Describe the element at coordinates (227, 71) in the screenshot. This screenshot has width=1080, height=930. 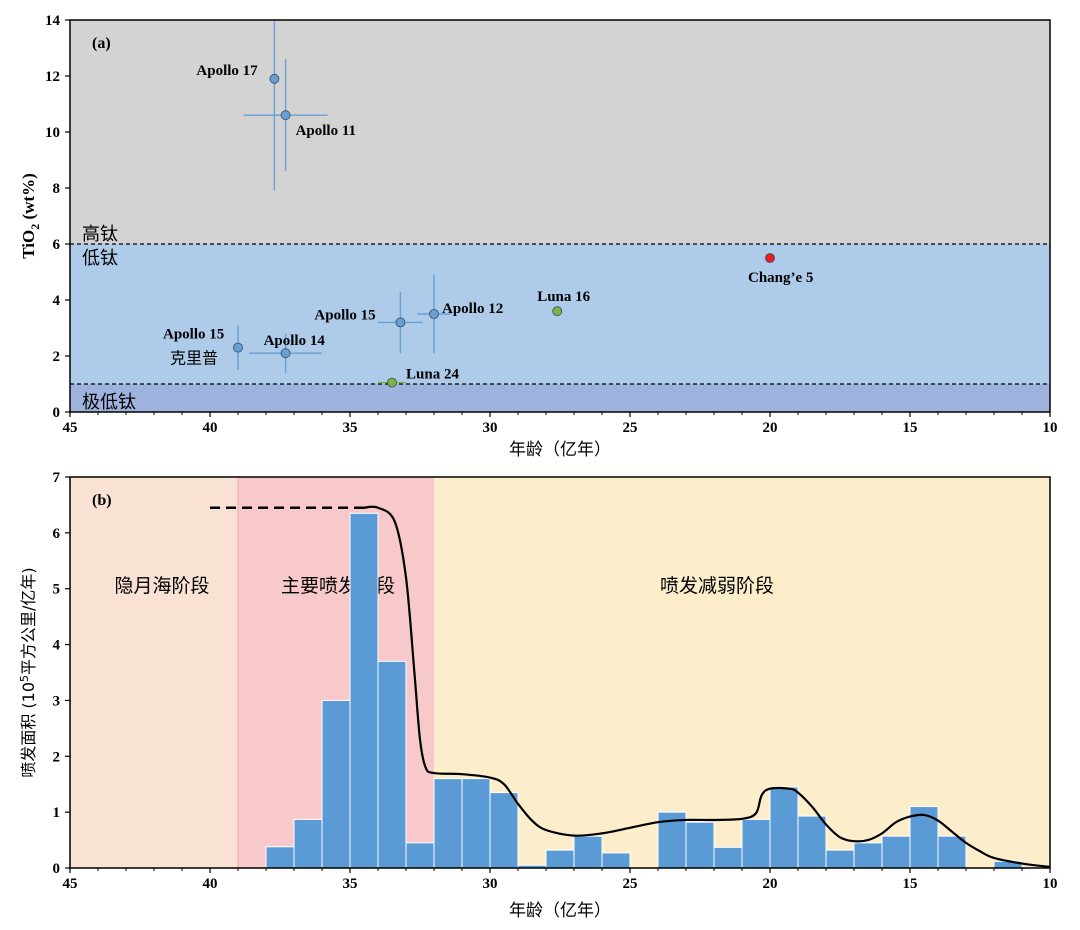
I see `point-label: Apollo 17` at that location.